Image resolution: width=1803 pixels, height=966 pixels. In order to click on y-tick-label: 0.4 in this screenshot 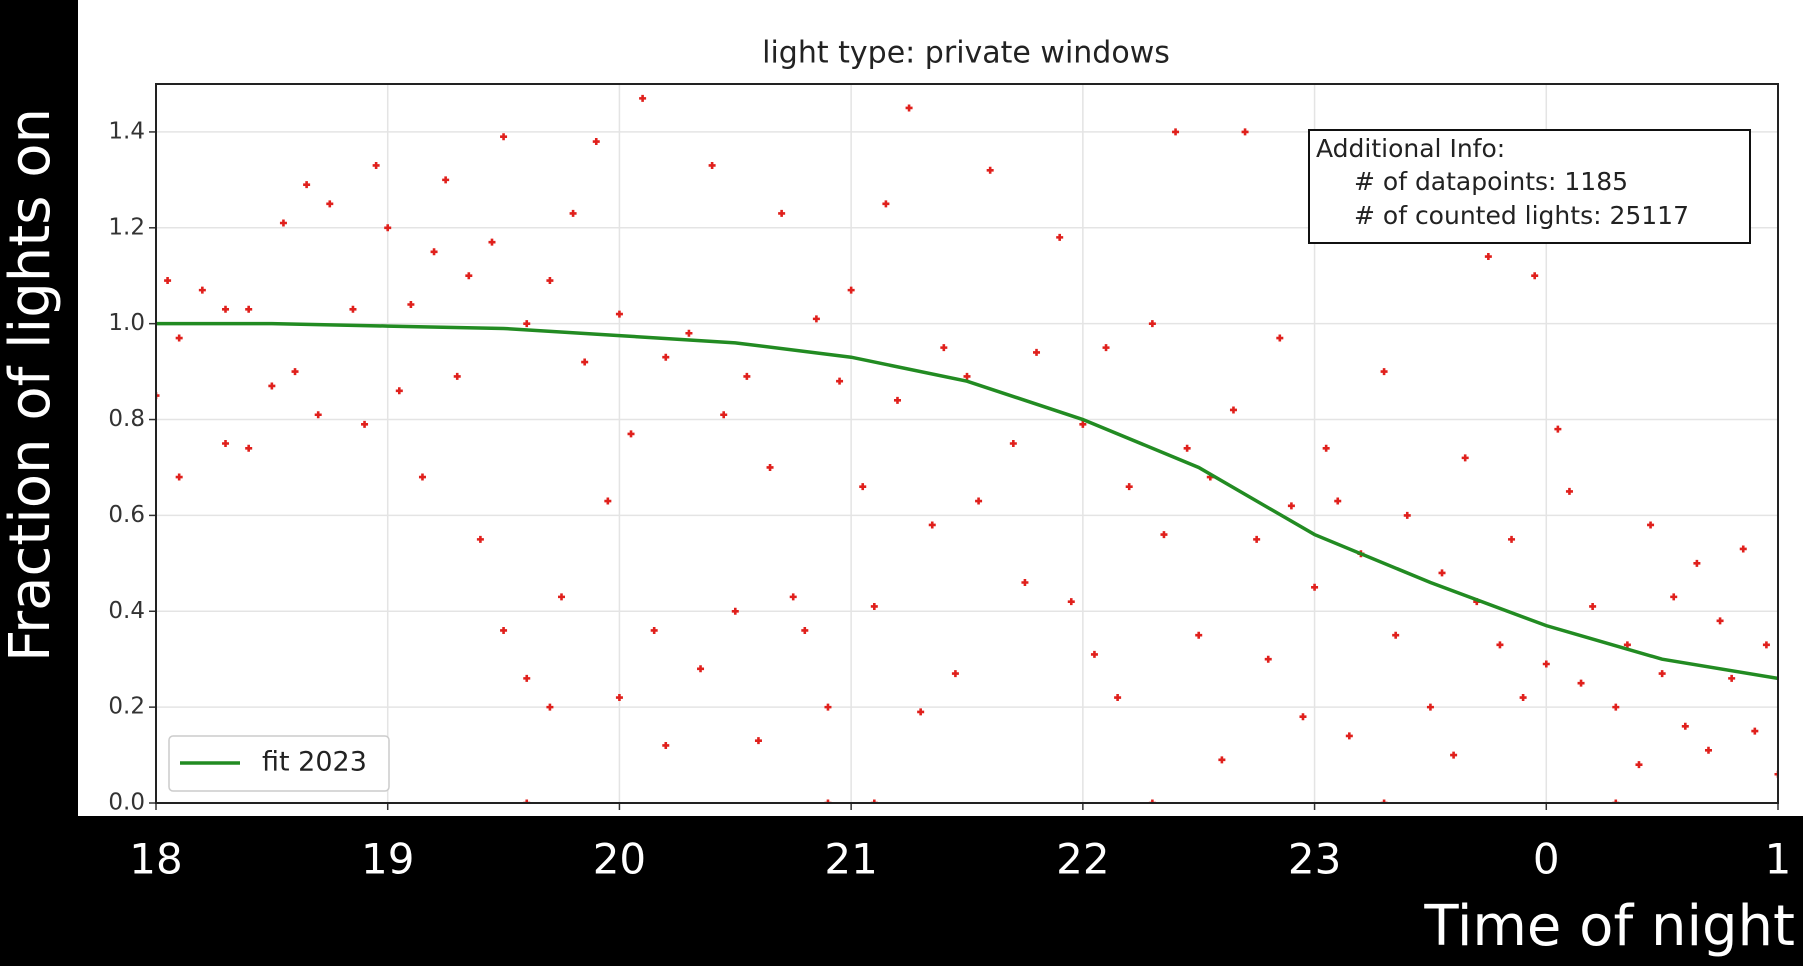, I will do `click(126, 611)`.